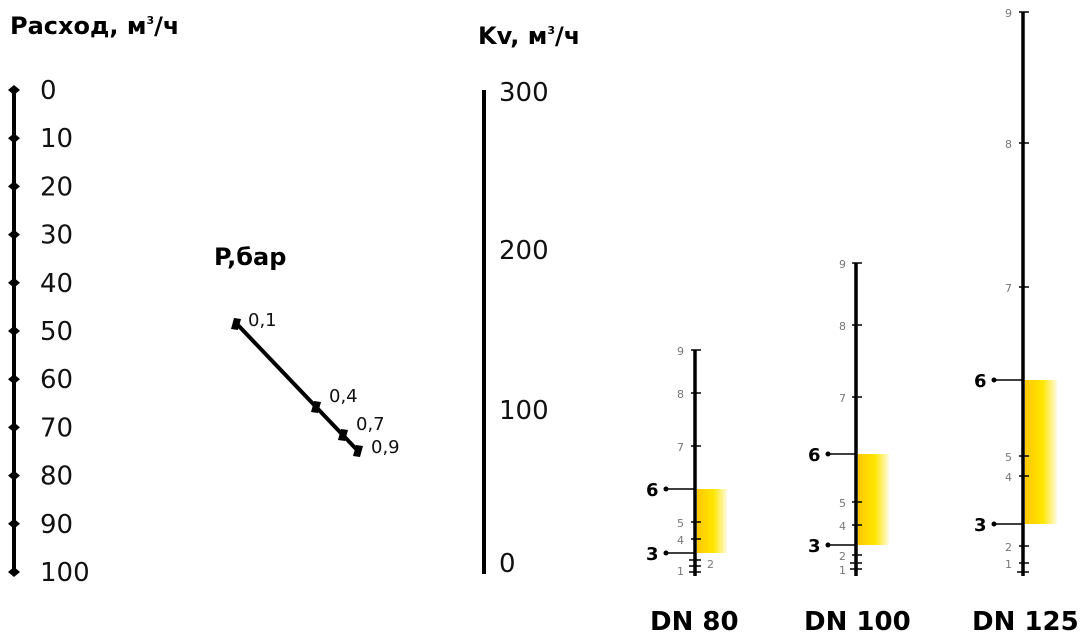  I want to click on valve-dn80: 9 8 7 5 4 1 2 6 3 DN 80, so click(692, 491).